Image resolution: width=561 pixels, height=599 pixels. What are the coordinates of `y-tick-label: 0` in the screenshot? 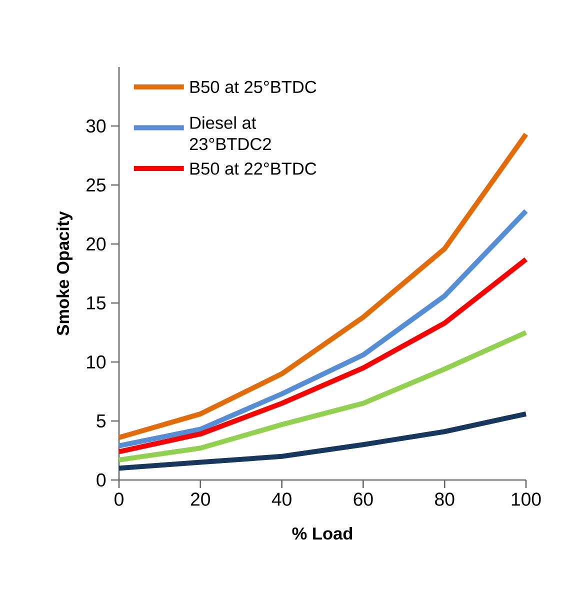 It's located at (101, 480).